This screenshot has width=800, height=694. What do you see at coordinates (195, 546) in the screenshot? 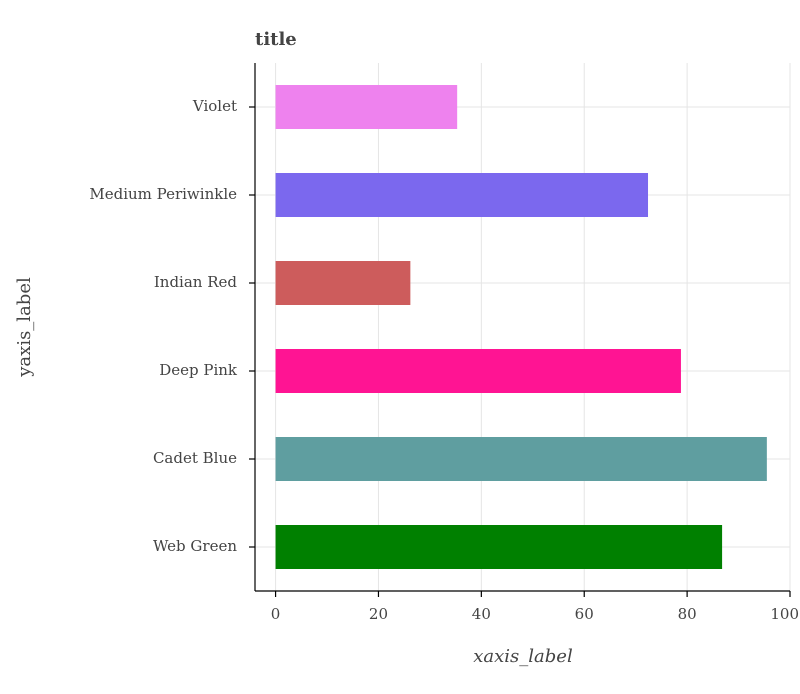
I see `y-tick-label: Web Green` at bounding box center [195, 546].